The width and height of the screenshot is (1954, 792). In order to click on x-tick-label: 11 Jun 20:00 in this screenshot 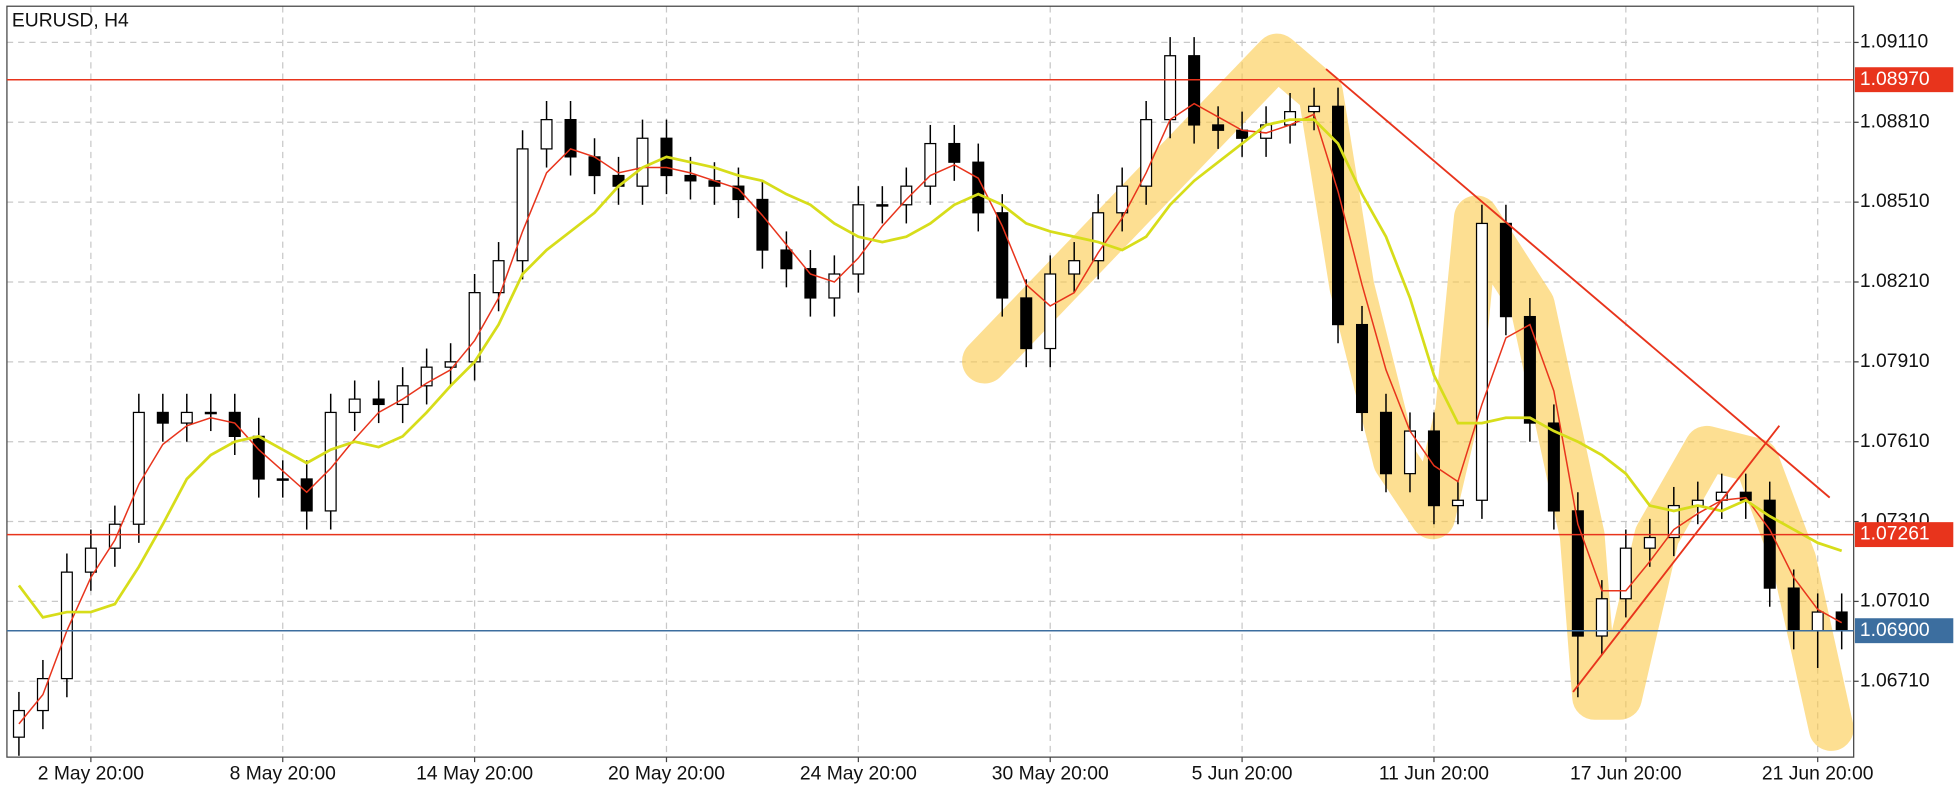, I will do `click(1434, 774)`.